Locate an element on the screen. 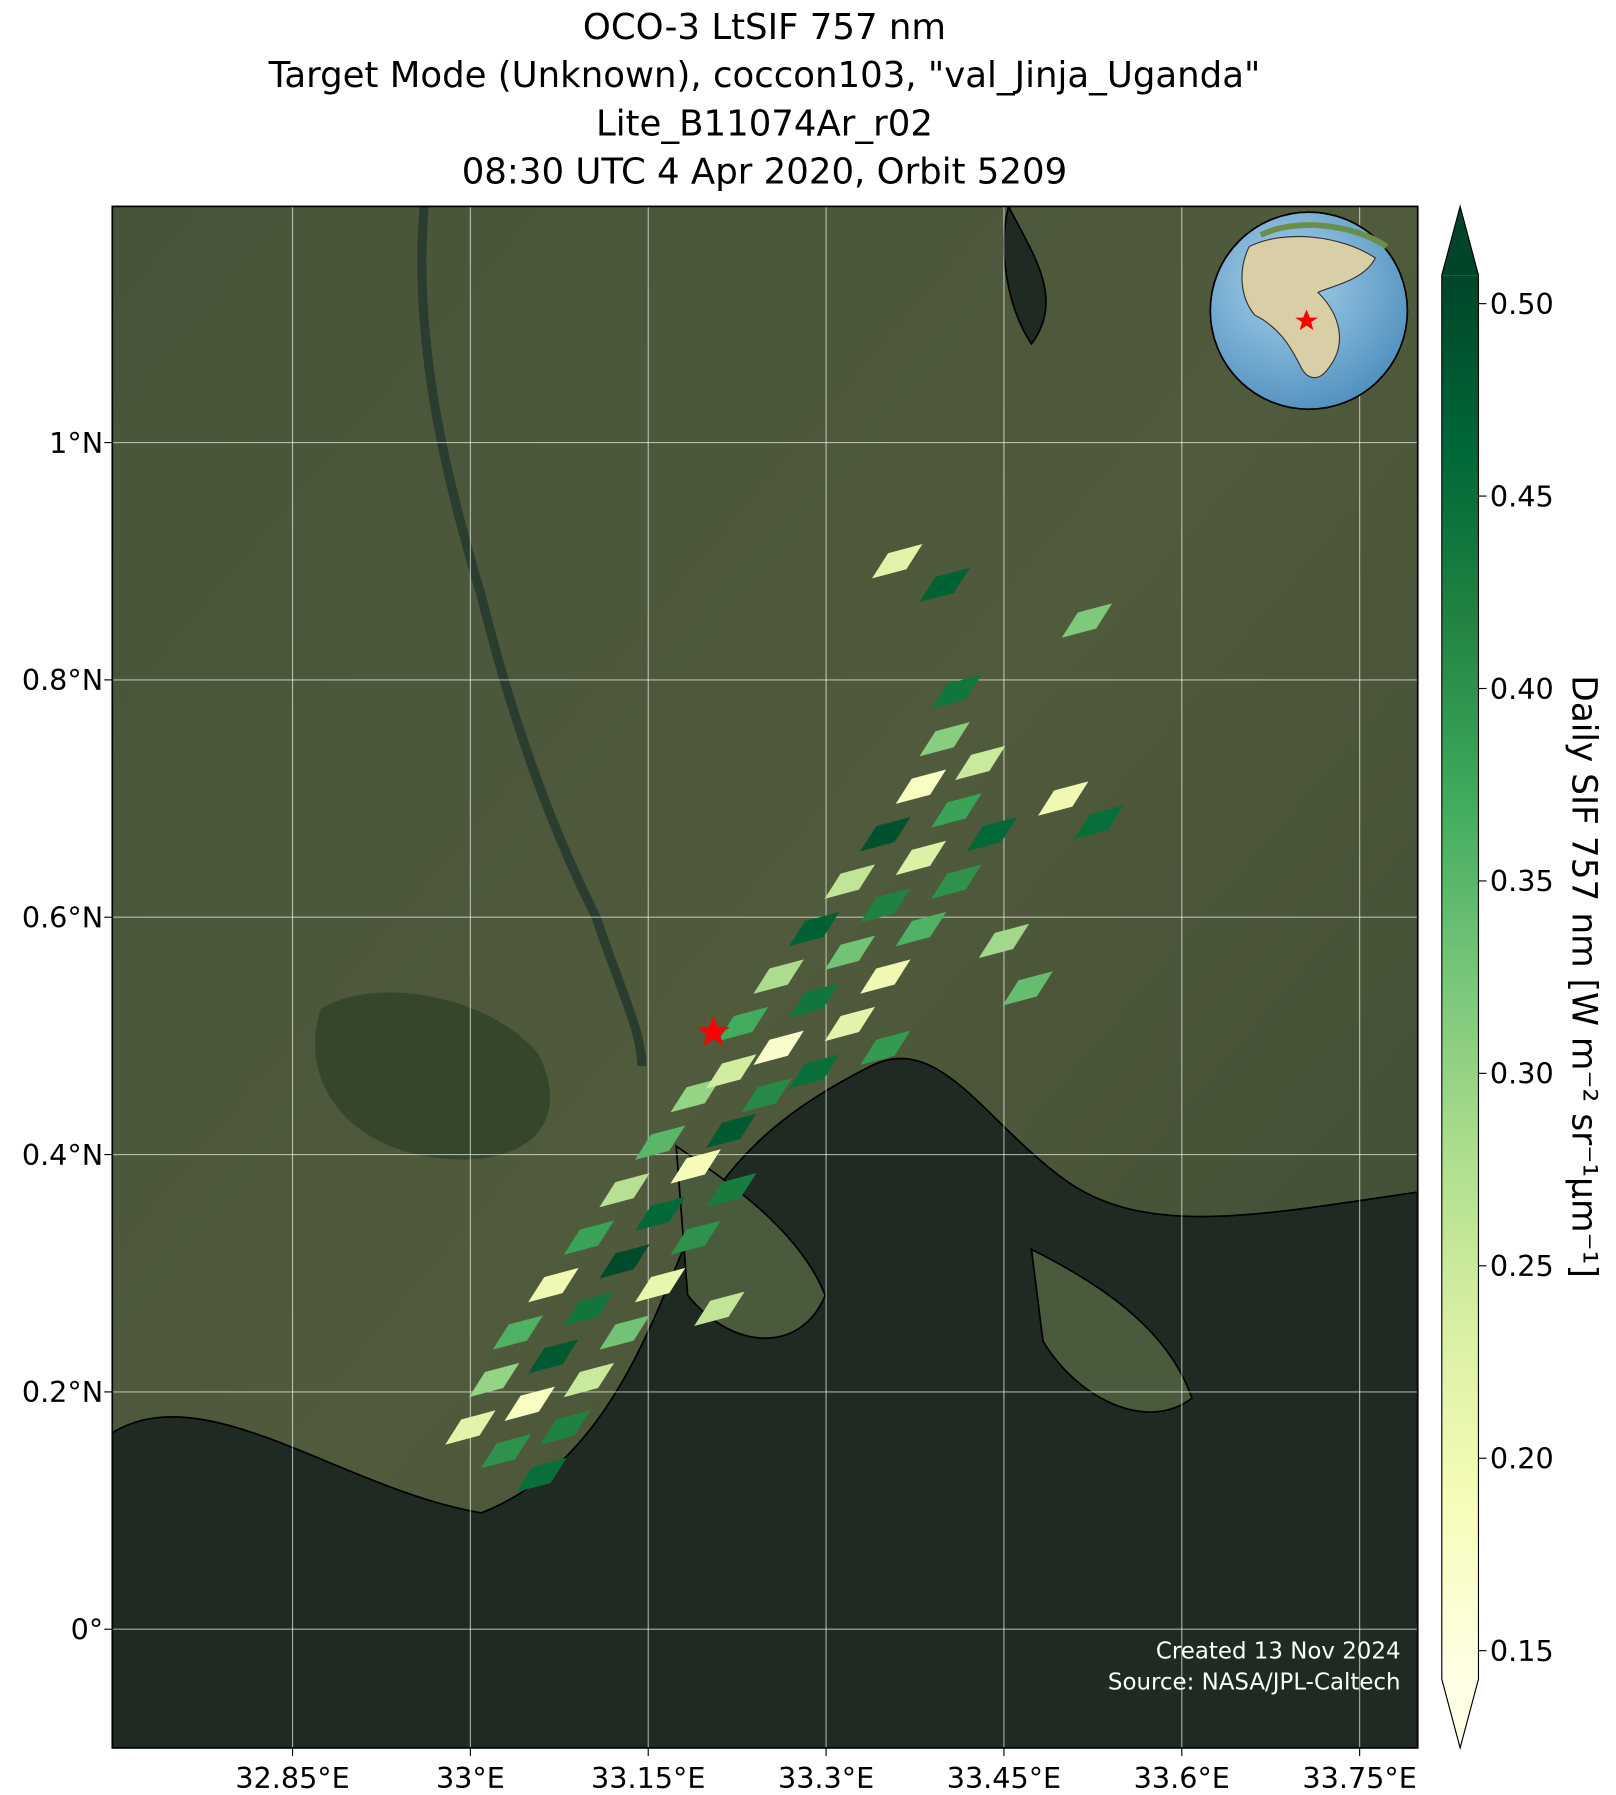 This screenshot has width=1616, height=1795. colorbar-tick-label: 0.40 is located at coordinates (1522, 689).